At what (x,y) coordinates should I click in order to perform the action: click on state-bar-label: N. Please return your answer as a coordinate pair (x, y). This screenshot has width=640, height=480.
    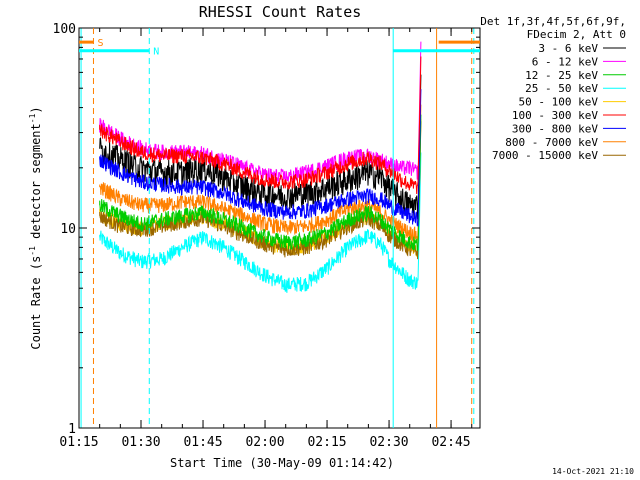
    Looking at the image, I should click on (156, 52).